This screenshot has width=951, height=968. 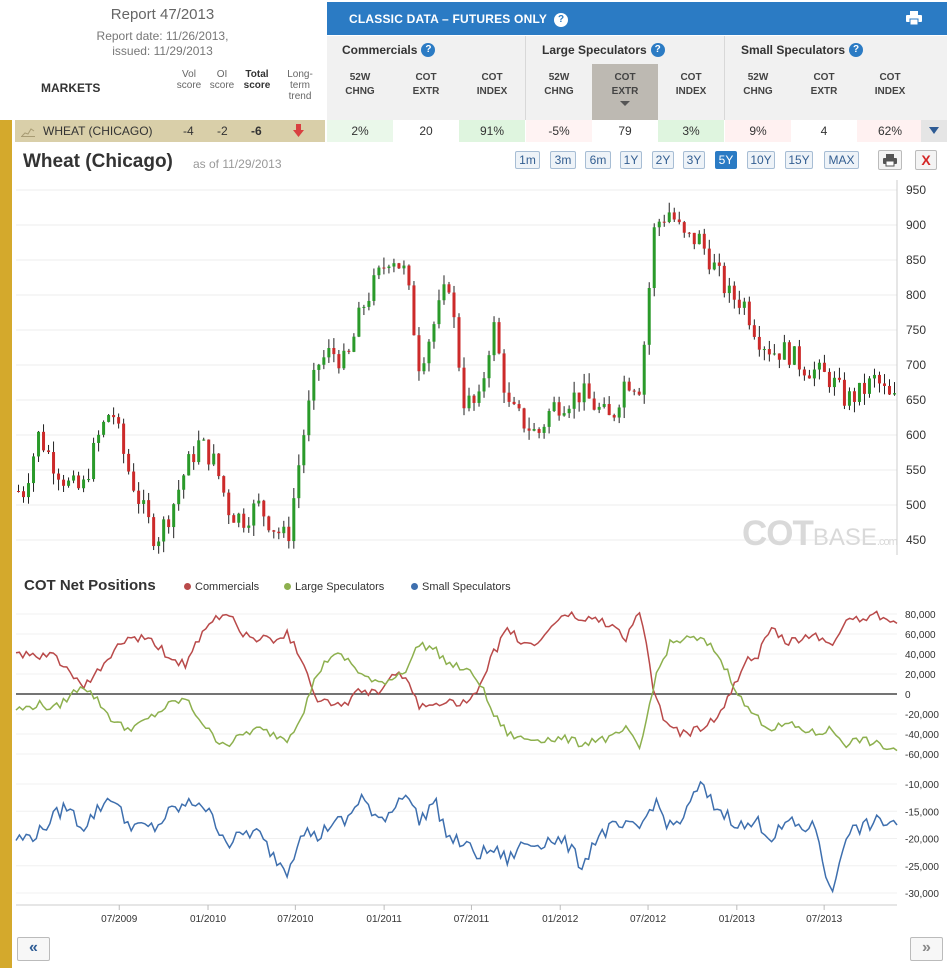 I want to click on next-market-button: », so click(x=926, y=949).